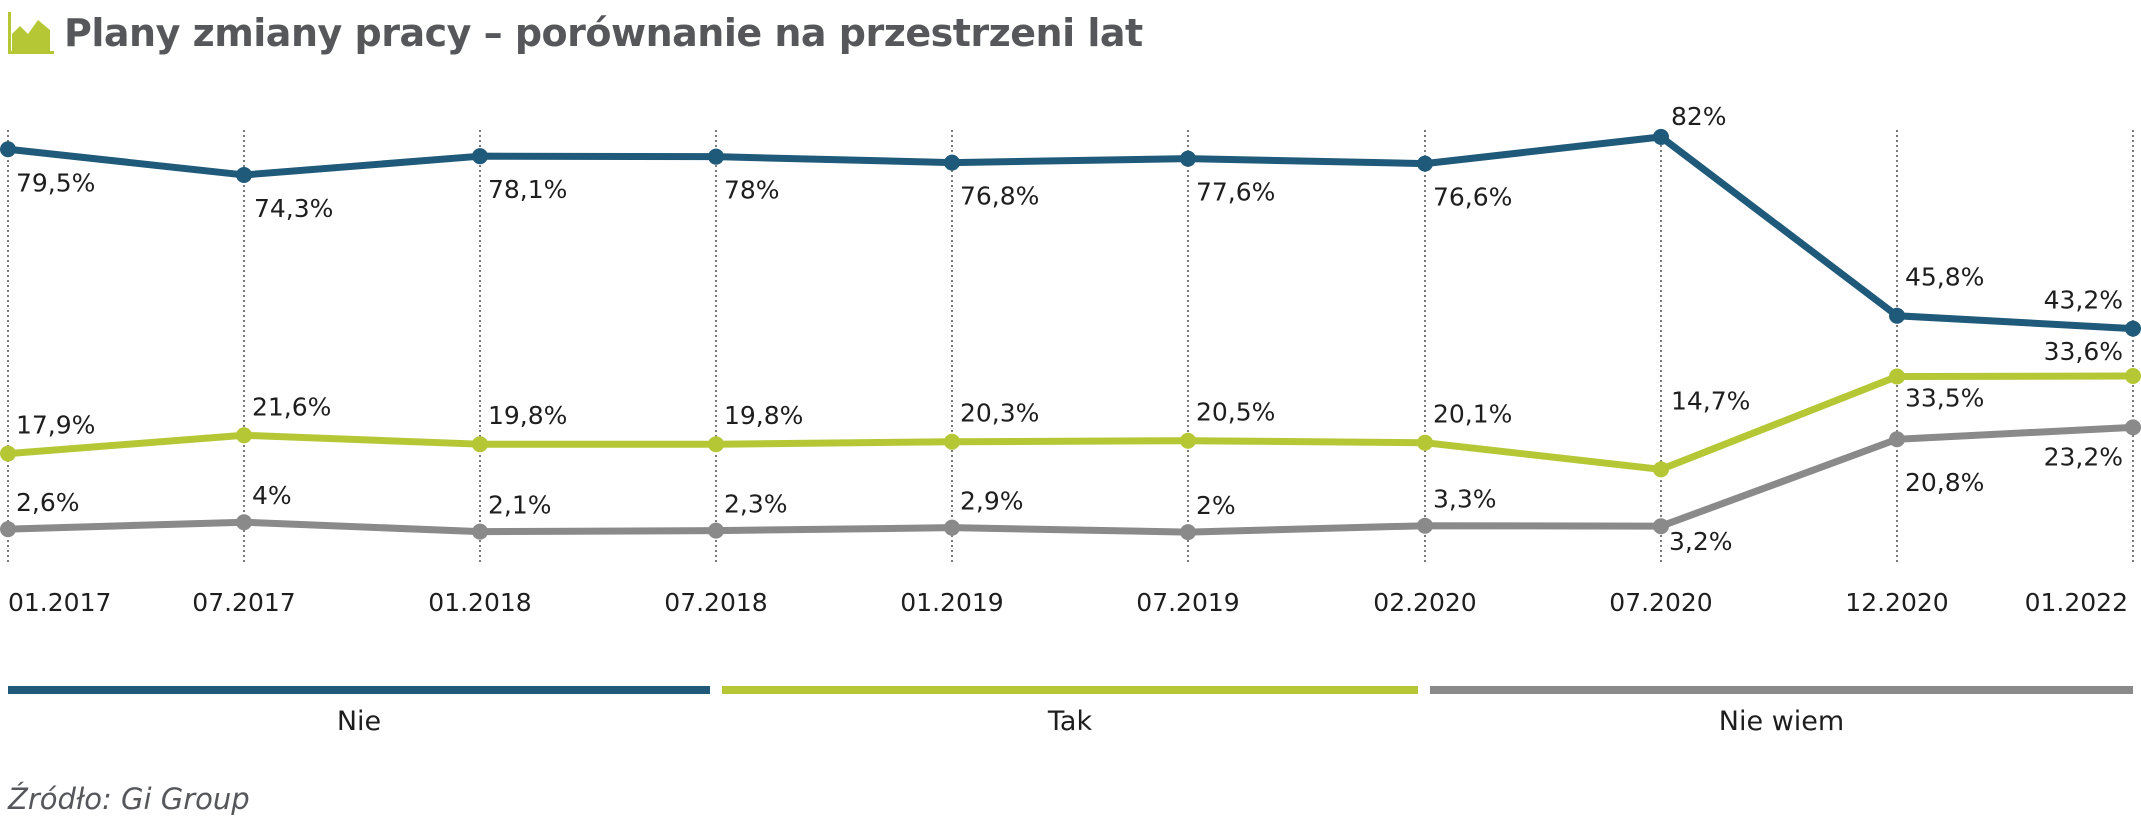  I want to click on legend: Nie Tak Nie wiem, so click(1070, 711).